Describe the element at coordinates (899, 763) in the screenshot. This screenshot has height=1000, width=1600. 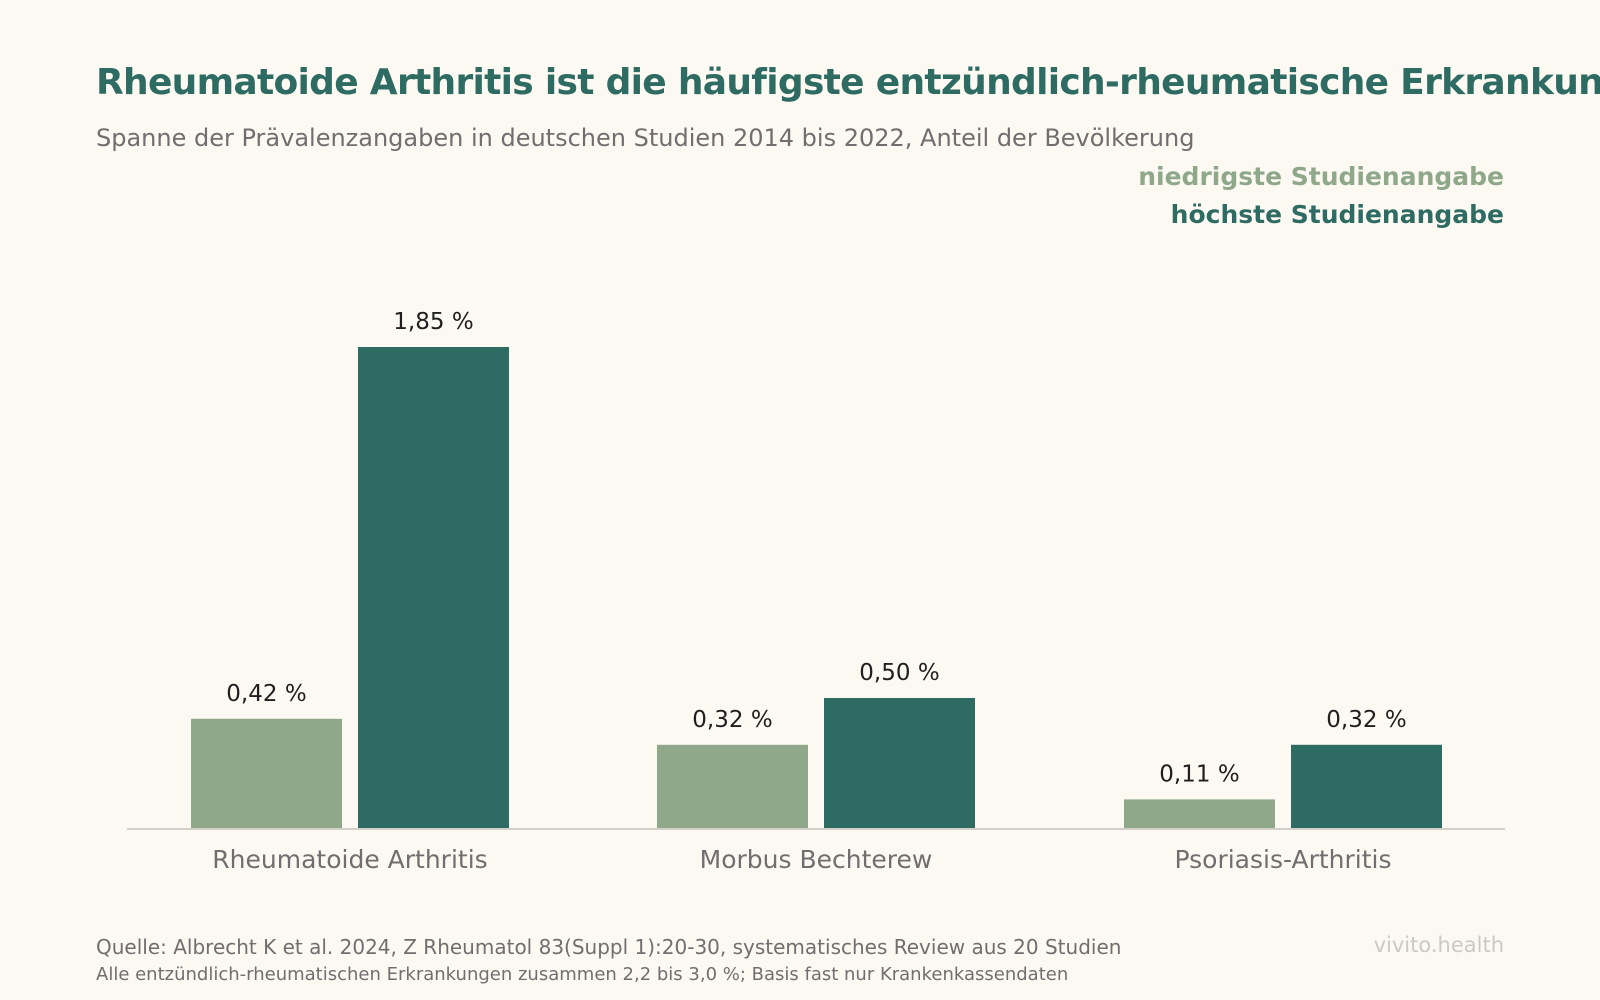
I see `bar-morbus-bechterew-highest` at that location.